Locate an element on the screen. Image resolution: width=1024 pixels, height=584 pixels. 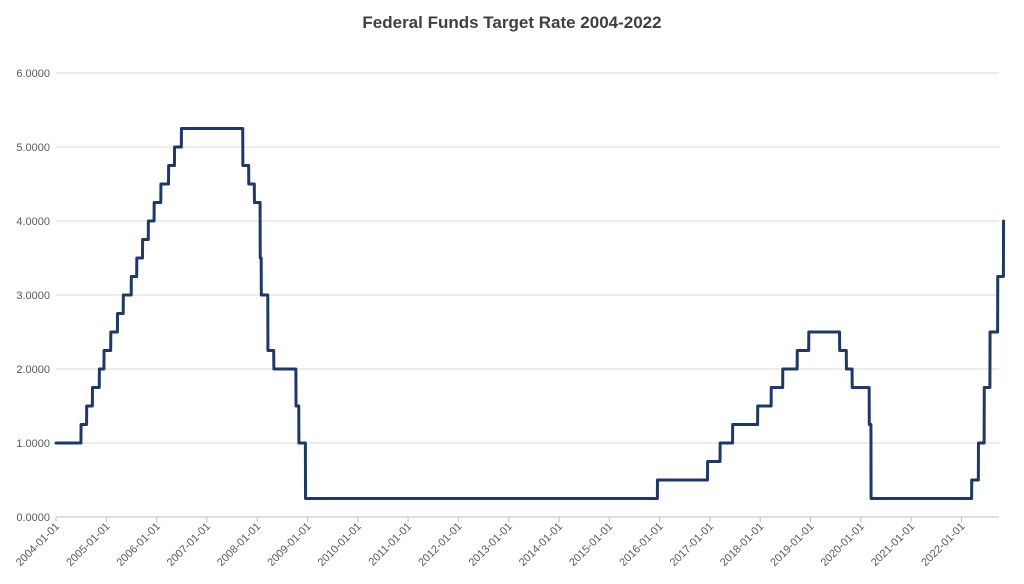
x-tick-label: 2021-01-01 is located at coordinates (893, 545).